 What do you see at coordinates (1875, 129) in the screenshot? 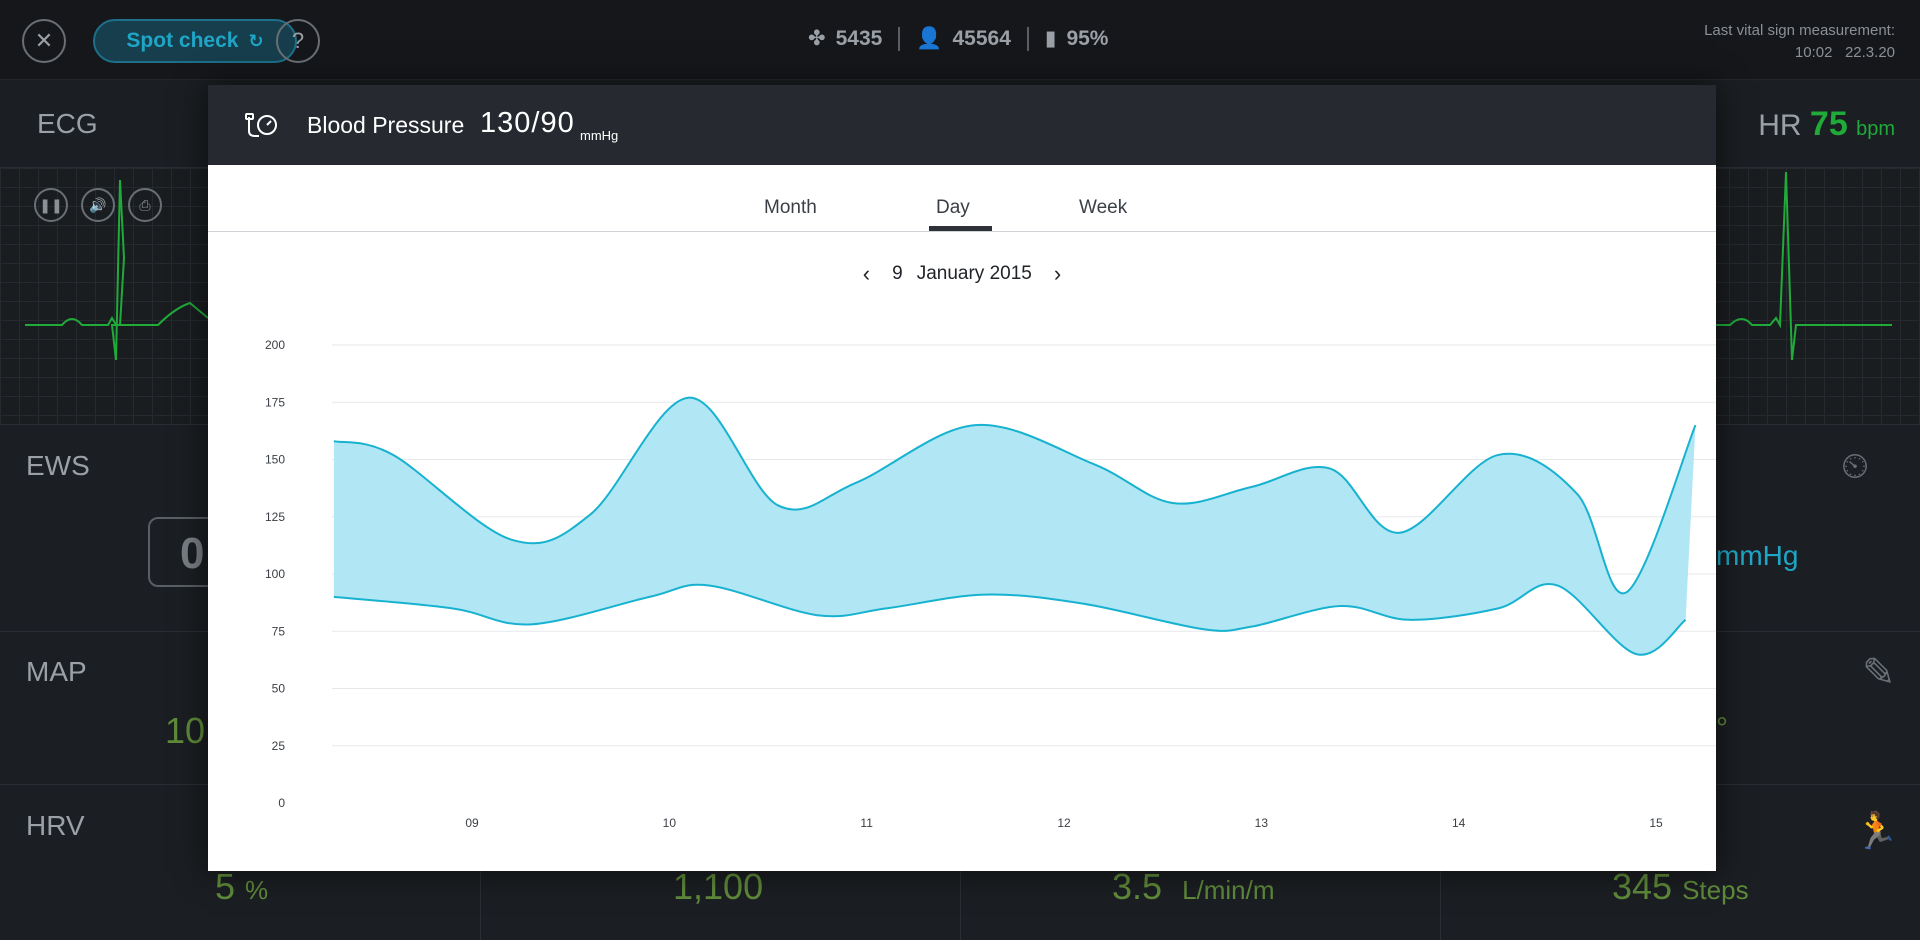
I see `hr-unit: bpm` at bounding box center [1875, 129].